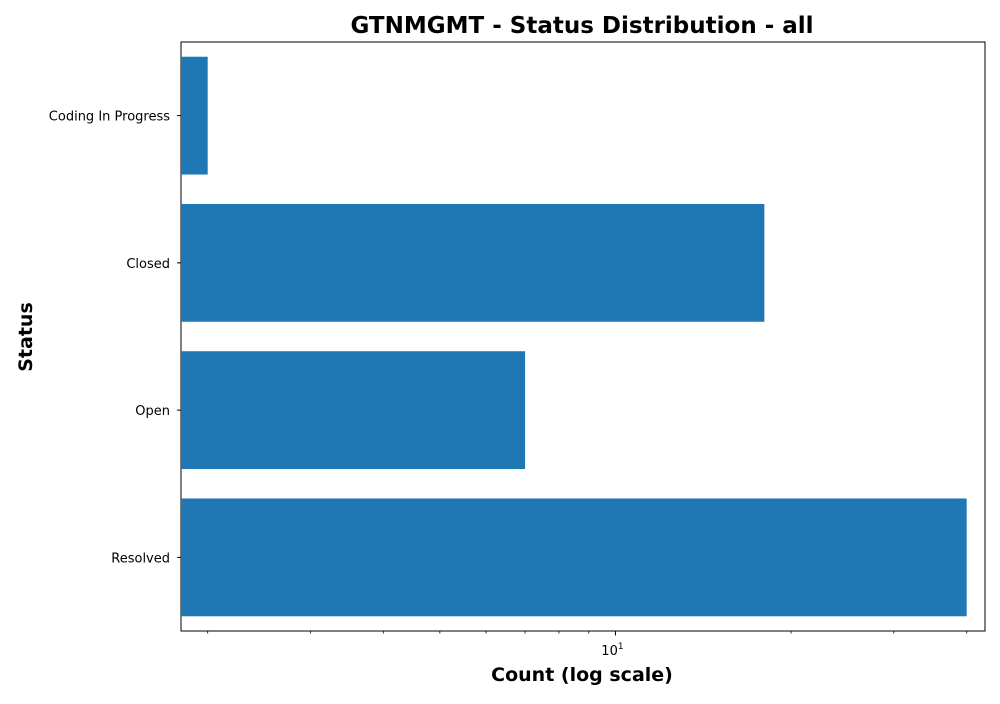 This screenshot has height=704, width=1000. Describe the element at coordinates (152, 411) in the screenshot. I see `y-tick-label: Open` at that location.